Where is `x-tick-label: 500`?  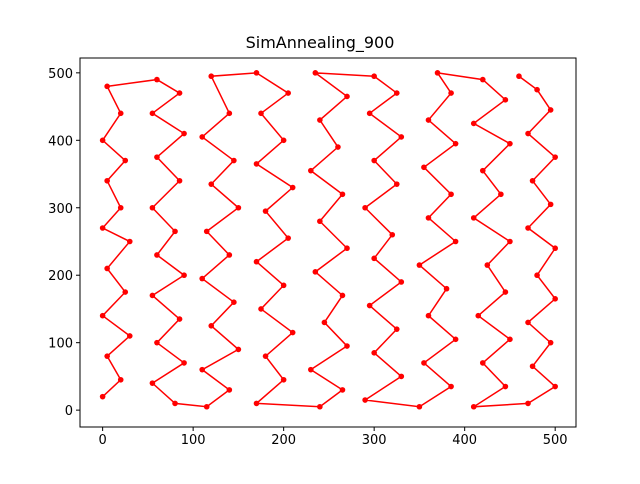
x-tick-label: 500 is located at coordinates (555, 440).